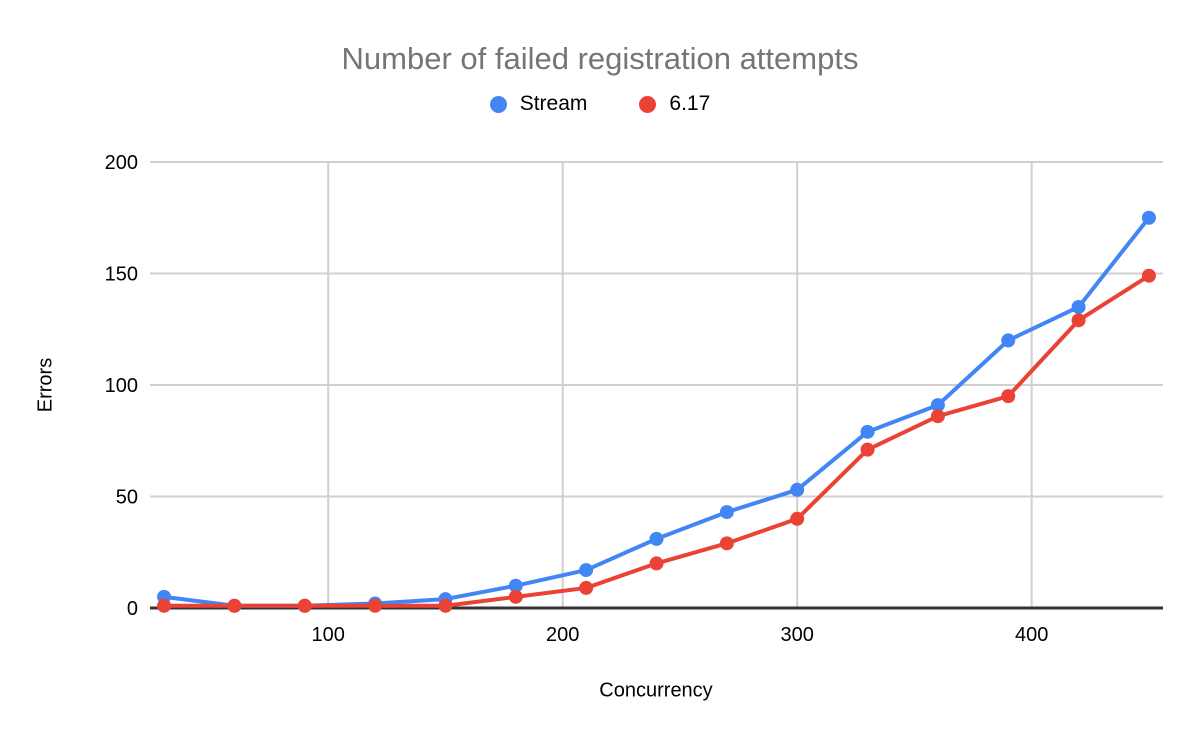 The width and height of the screenshot is (1200, 742). Describe the element at coordinates (127, 498) in the screenshot. I see `y-tick-label: 50` at that location.